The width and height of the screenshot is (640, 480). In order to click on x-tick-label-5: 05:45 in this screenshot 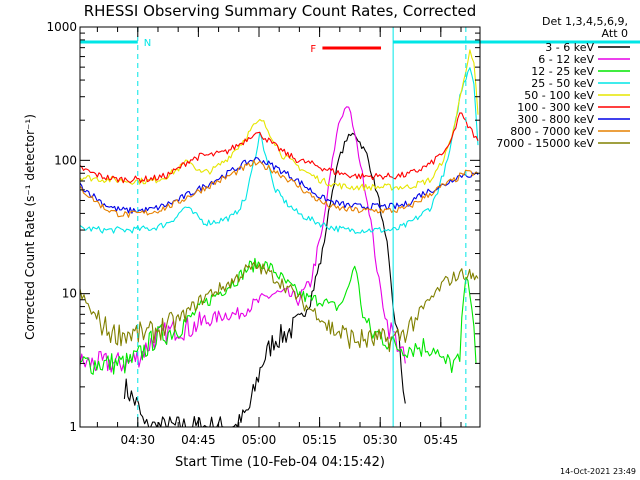, I will do `click(441, 440)`.